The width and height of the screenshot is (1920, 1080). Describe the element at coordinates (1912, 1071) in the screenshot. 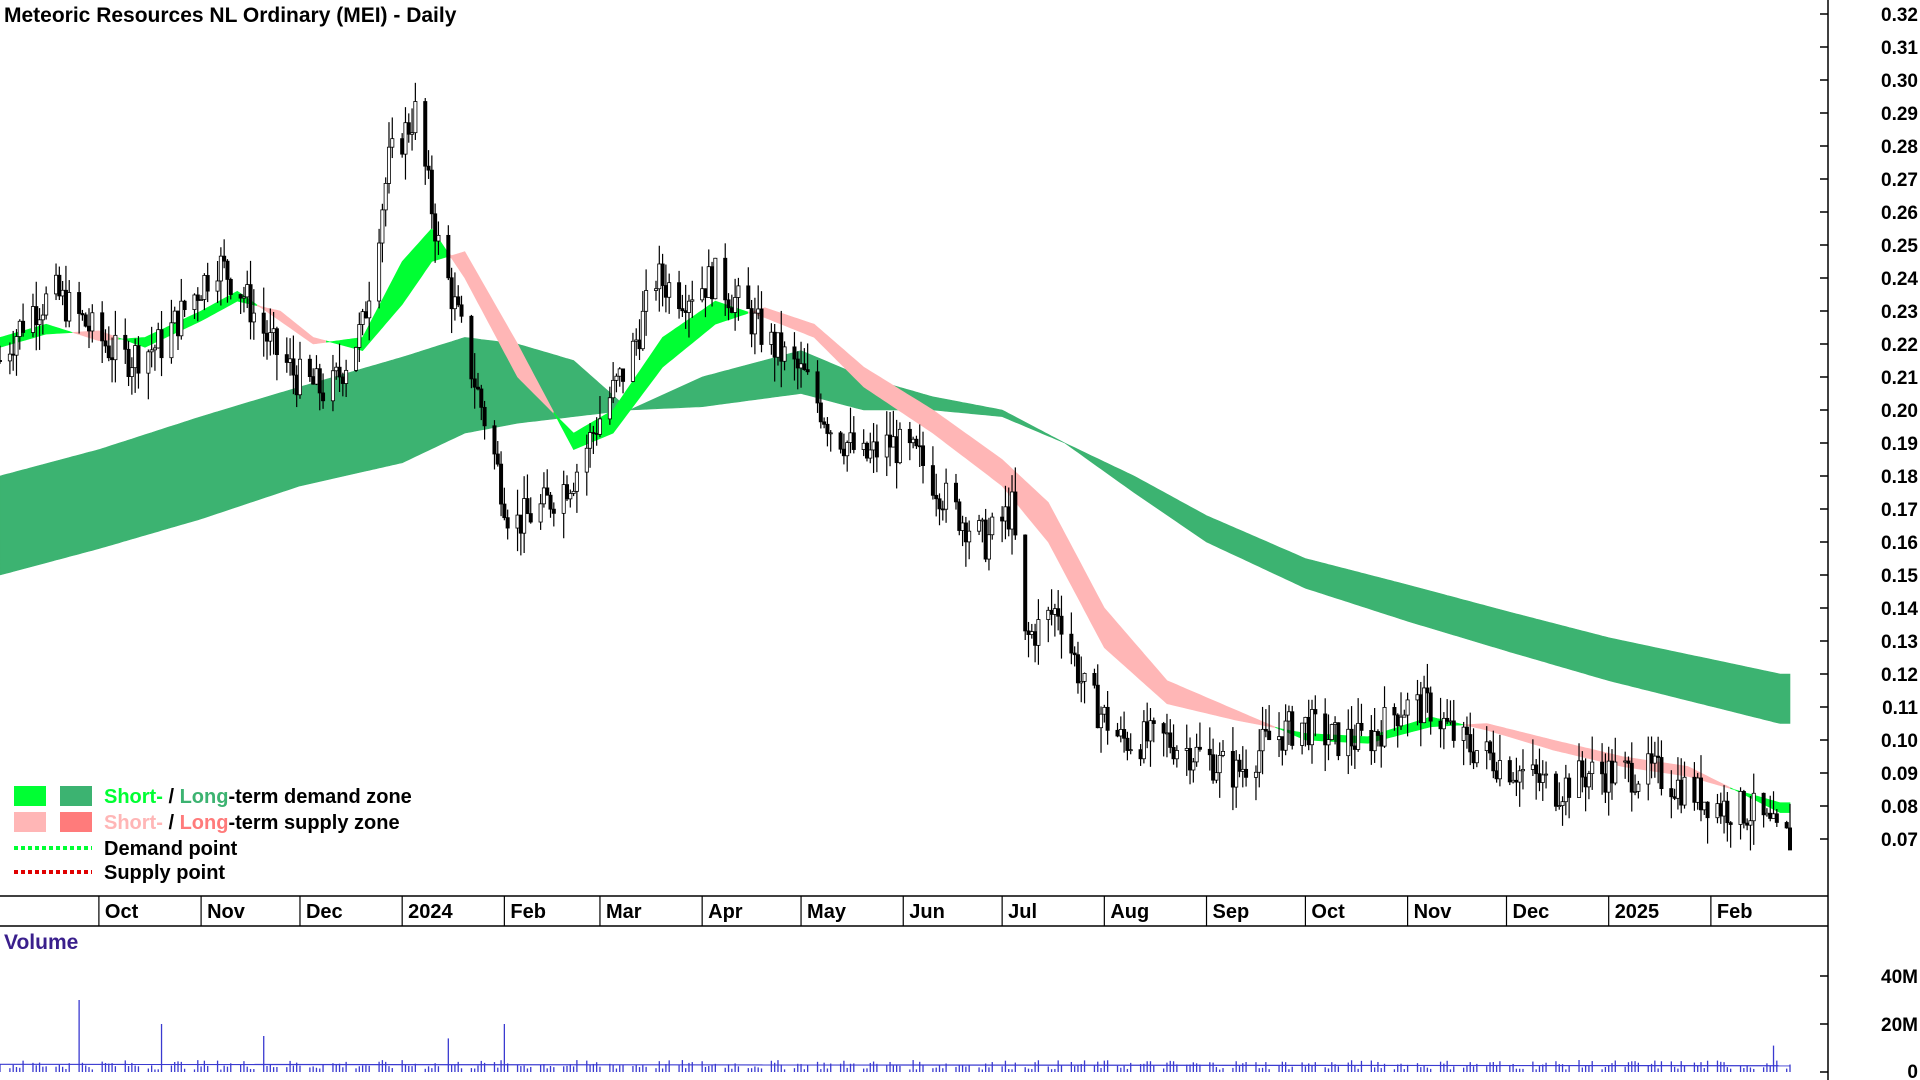

I see `volume-tick-label: 0` at that location.